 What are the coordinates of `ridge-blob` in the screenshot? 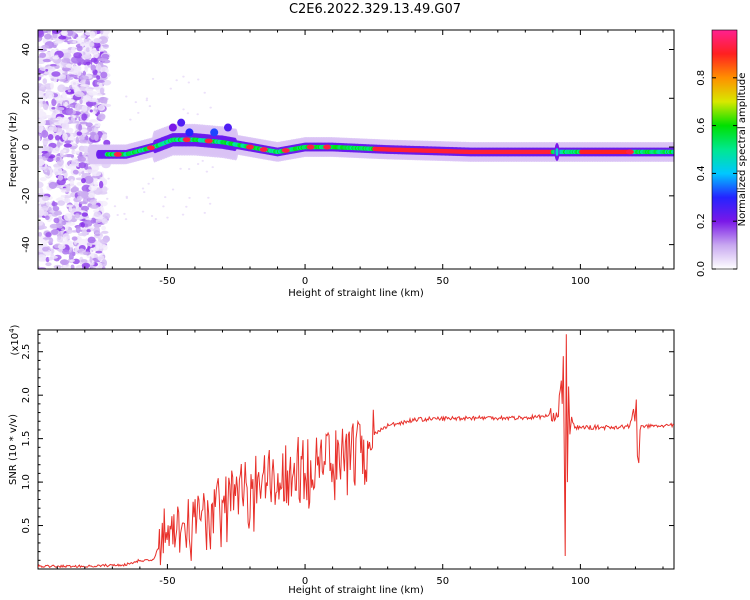 It's located at (189, 132).